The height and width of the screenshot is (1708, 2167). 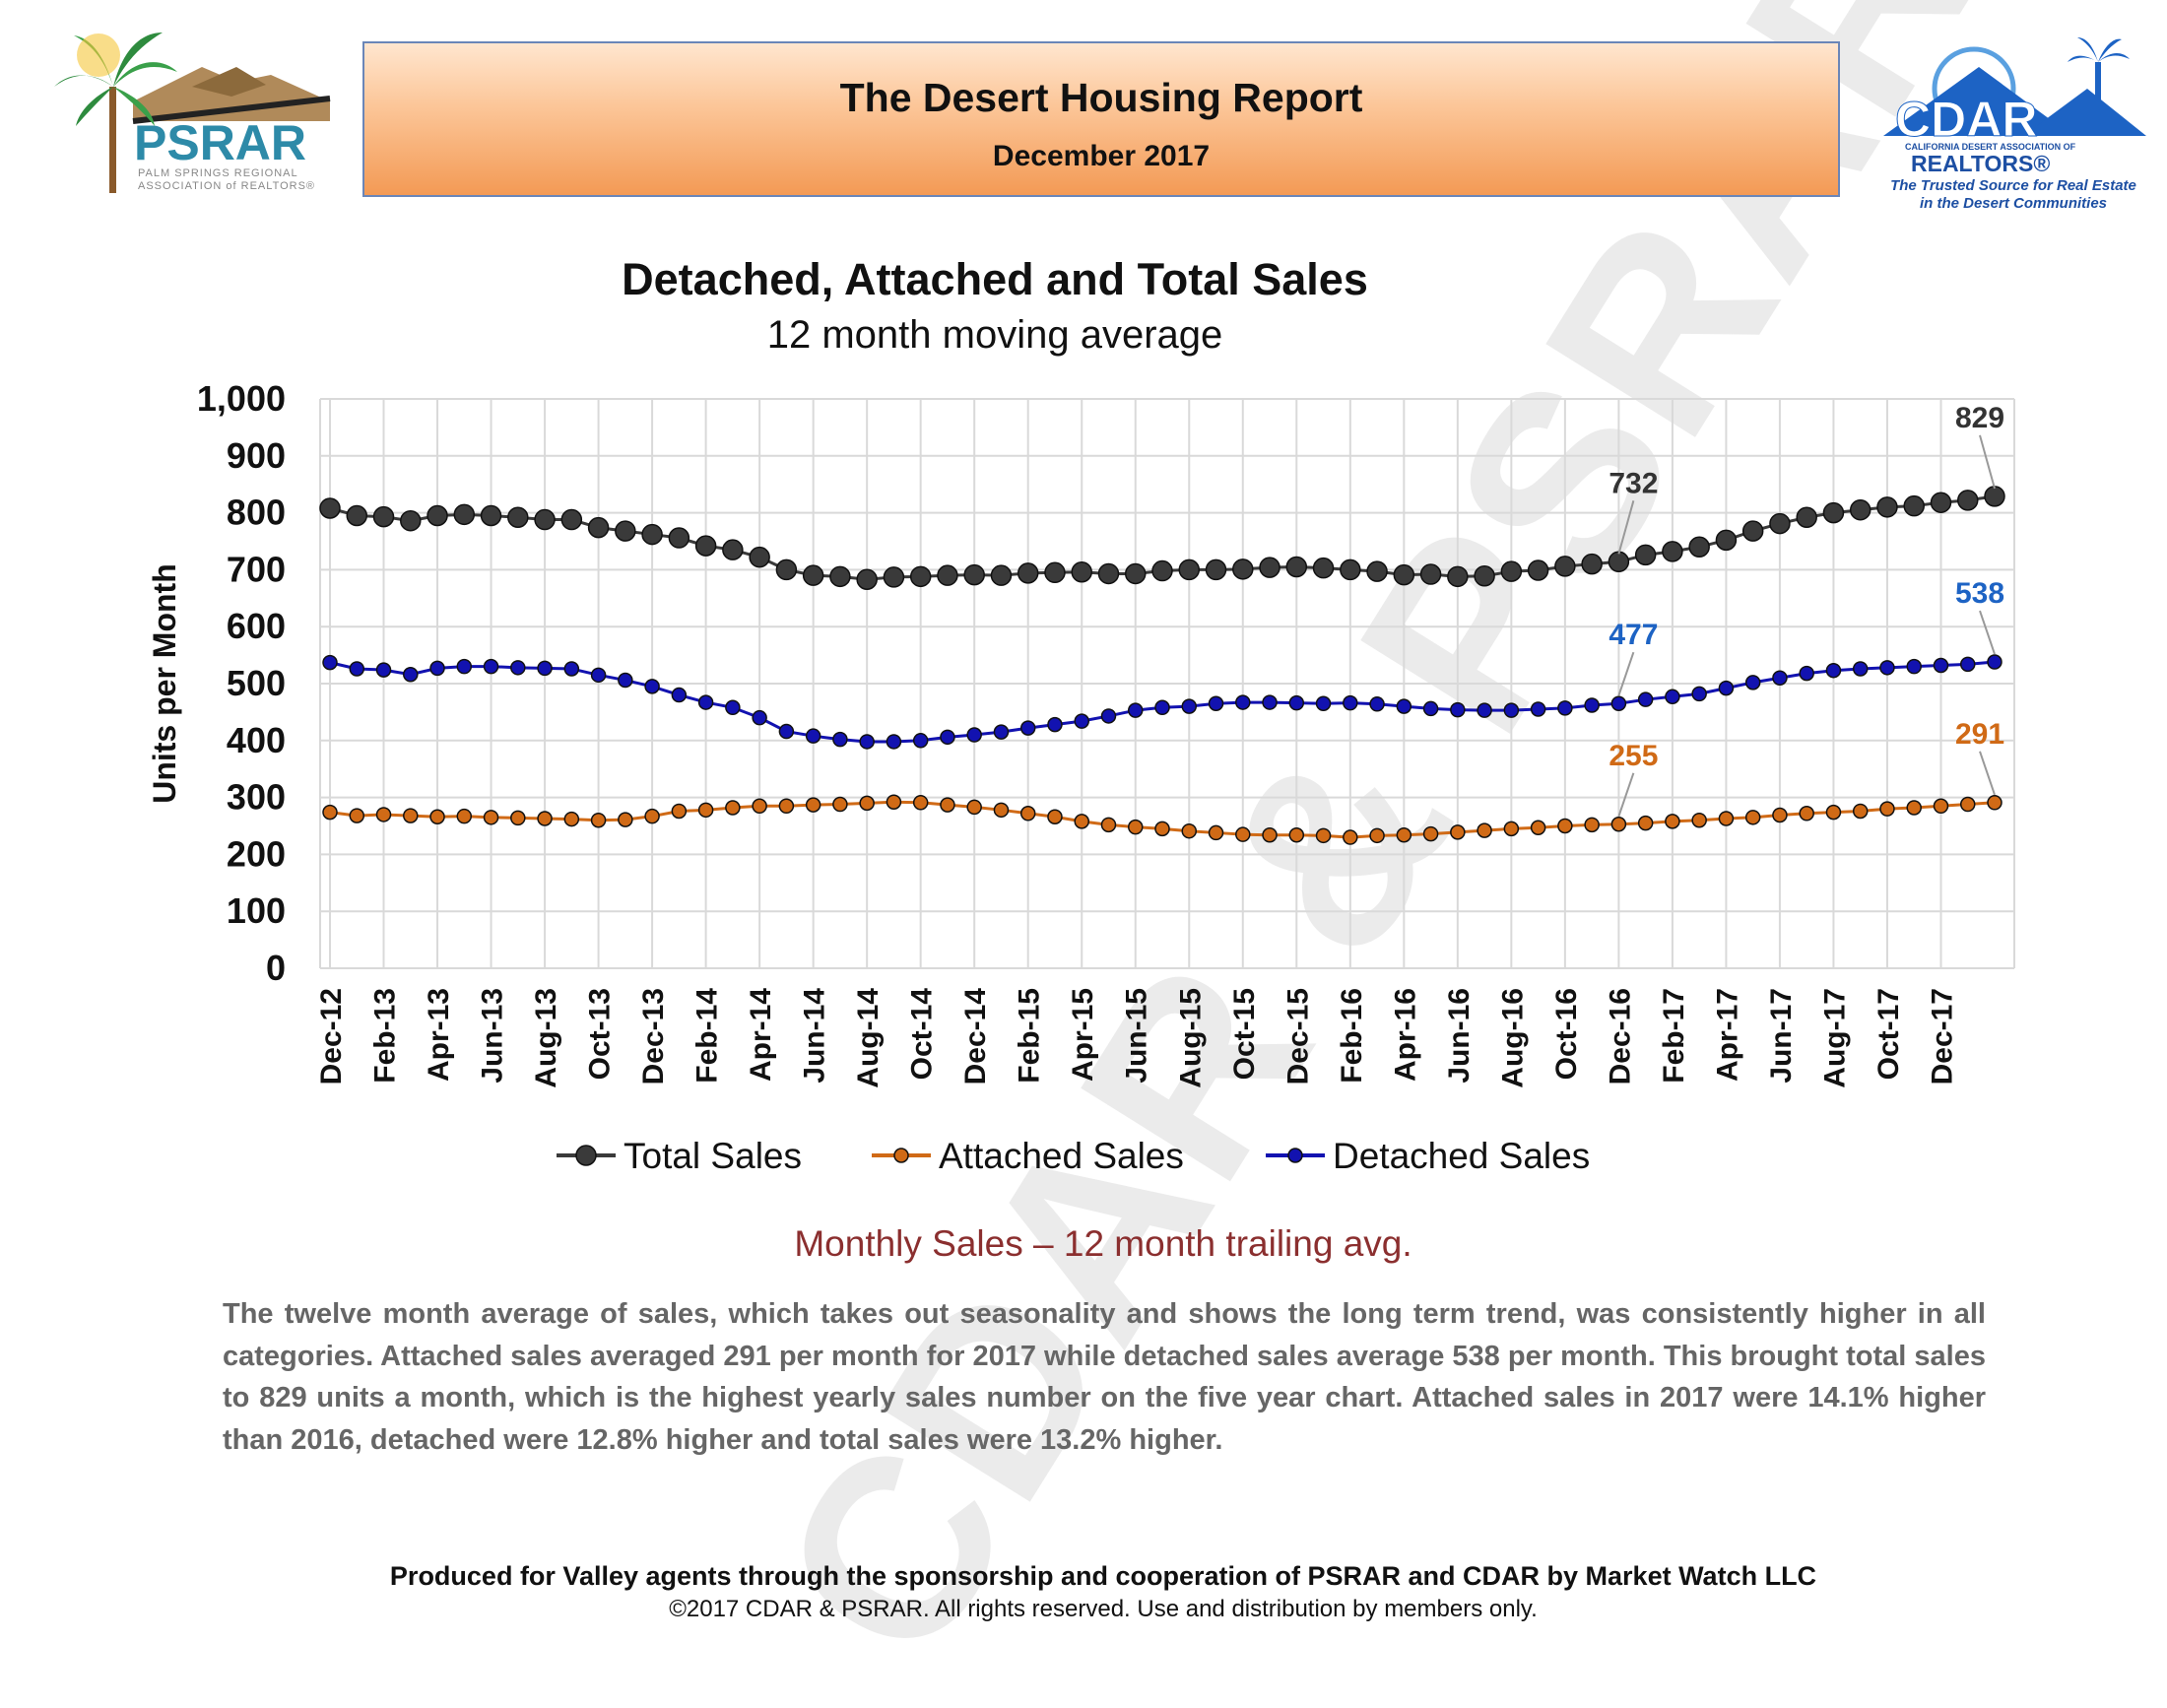 What do you see at coordinates (975, 1036) in the screenshot?
I see `x-tick-label: Dec-14` at bounding box center [975, 1036].